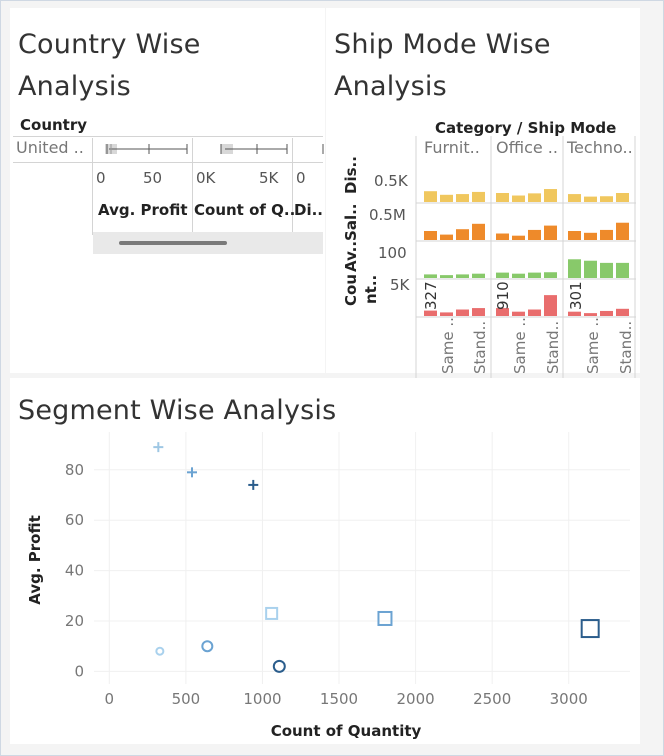 The height and width of the screenshot is (756, 664). Describe the element at coordinates (593, 345) in the screenshot. I see `shipmode-label-same-3: Same ..` at that location.